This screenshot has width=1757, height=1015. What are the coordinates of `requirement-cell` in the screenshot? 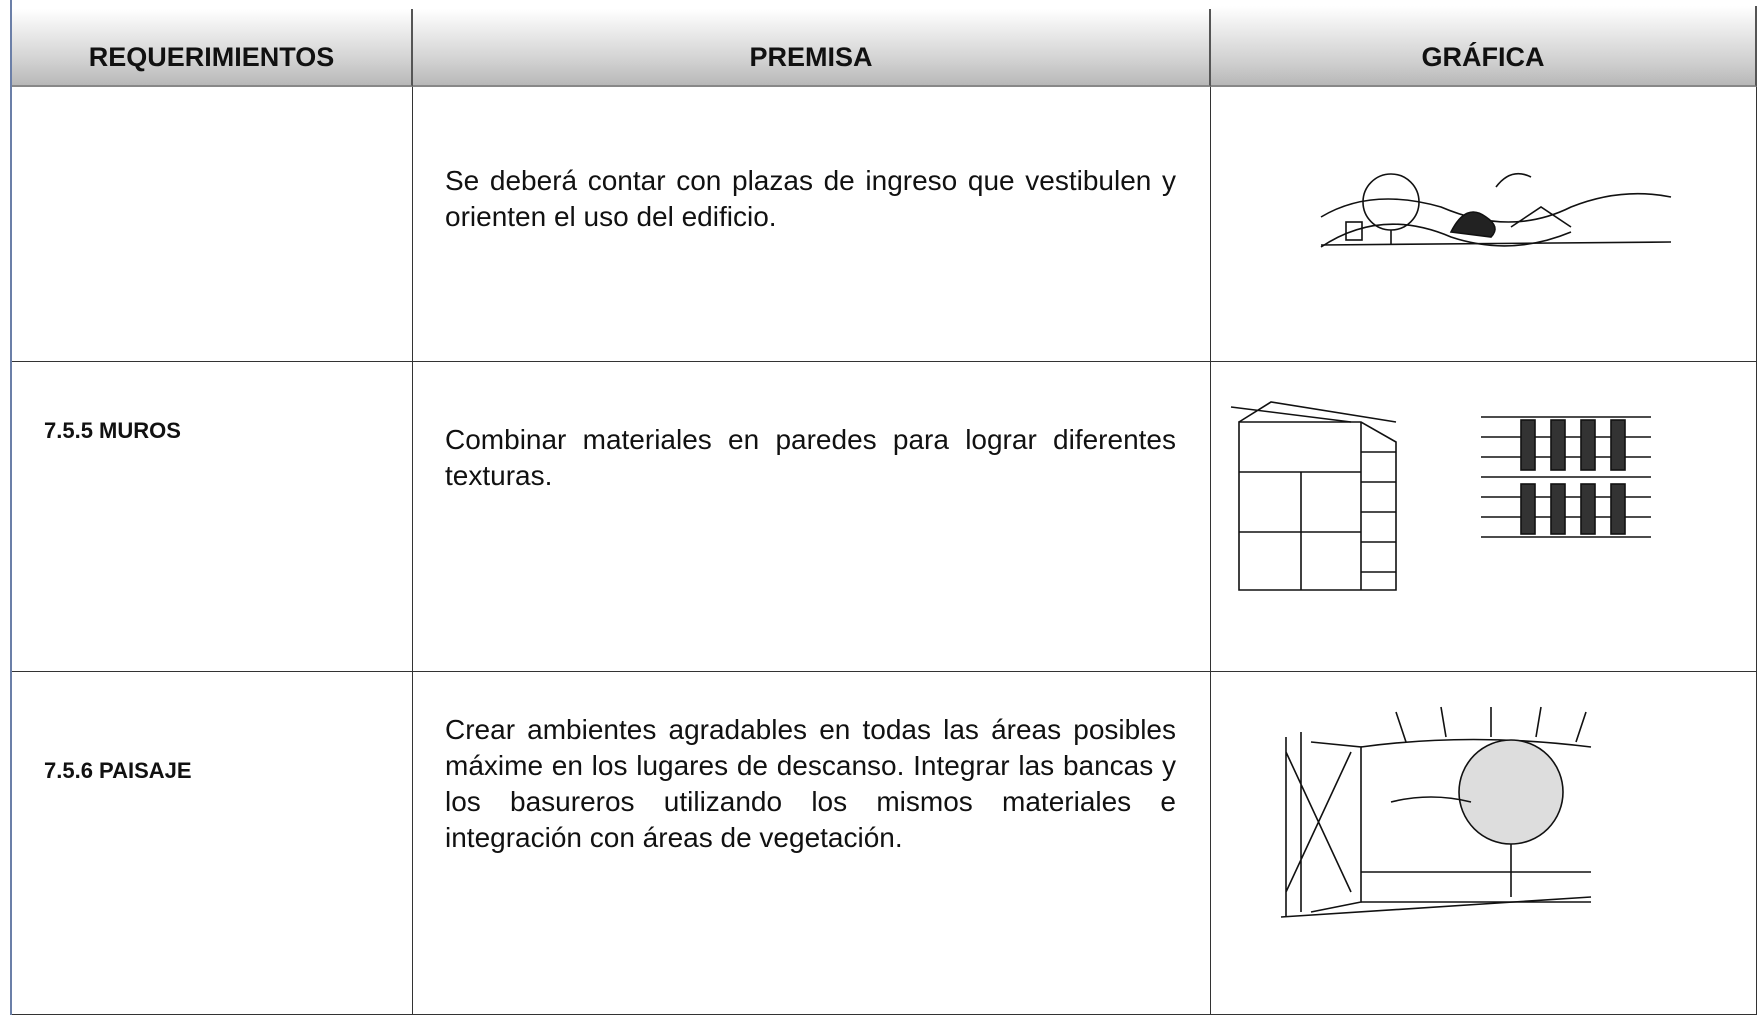 It's located at (212, 224).